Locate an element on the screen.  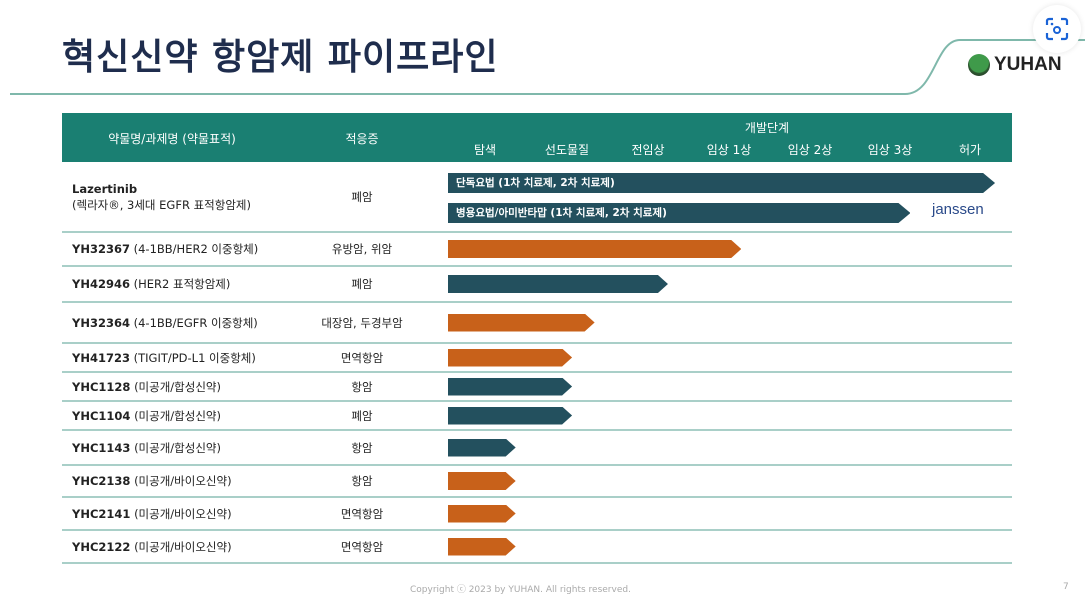
lens-search-button is located at coordinates (1057, 29).